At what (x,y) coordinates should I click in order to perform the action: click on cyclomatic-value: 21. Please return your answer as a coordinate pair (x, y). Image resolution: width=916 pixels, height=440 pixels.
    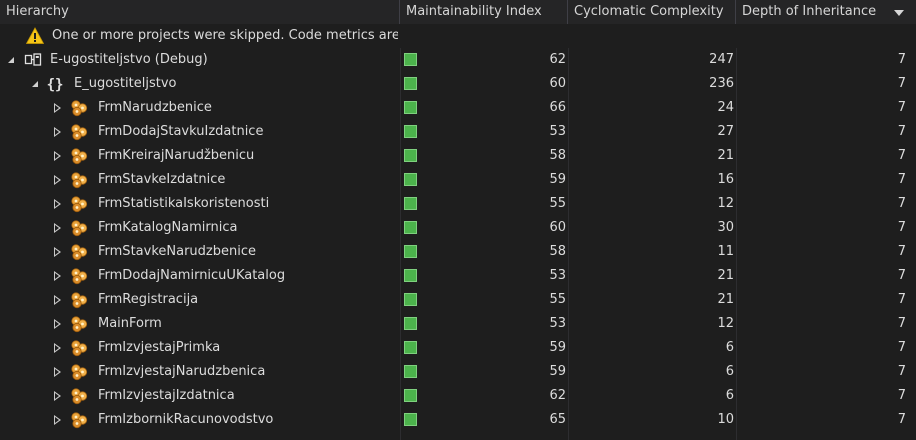
    Looking at the image, I should click on (725, 155).